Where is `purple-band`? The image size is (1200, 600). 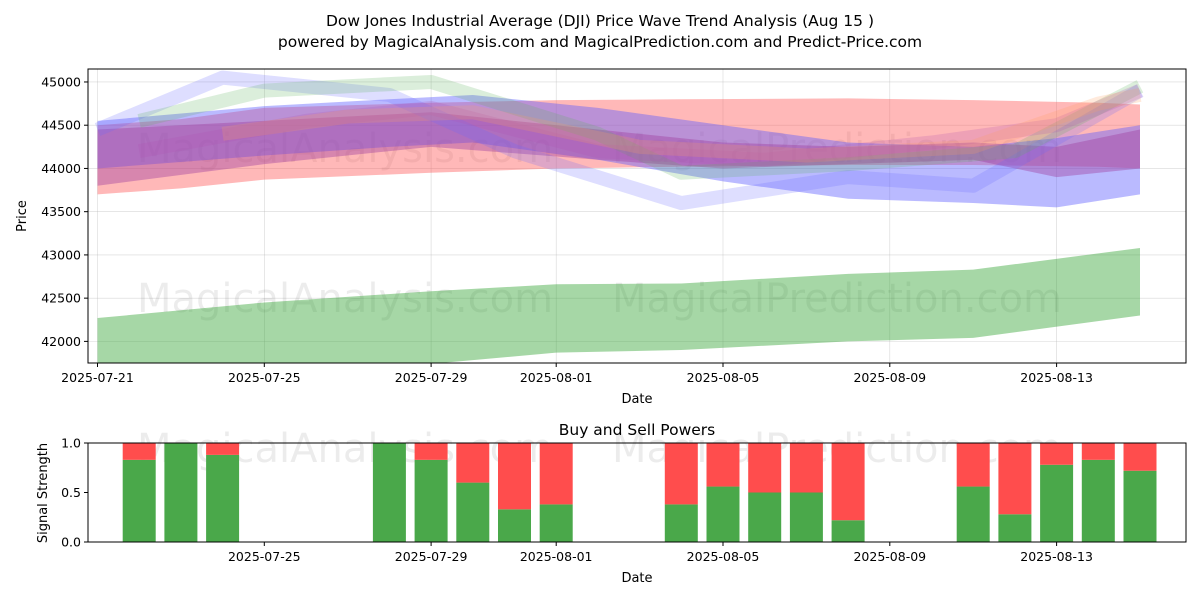 purple-band is located at coordinates (618, 149).